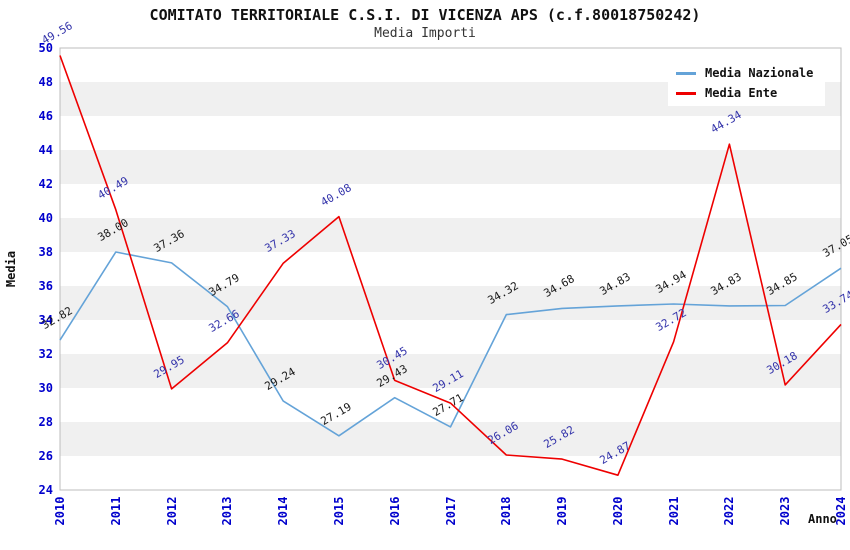 Image resolution: width=850 pixels, height=550 pixels. What do you see at coordinates (759, 73) in the screenshot?
I see `legend-label-nazionale: Media Nazionale` at bounding box center [759, 73].